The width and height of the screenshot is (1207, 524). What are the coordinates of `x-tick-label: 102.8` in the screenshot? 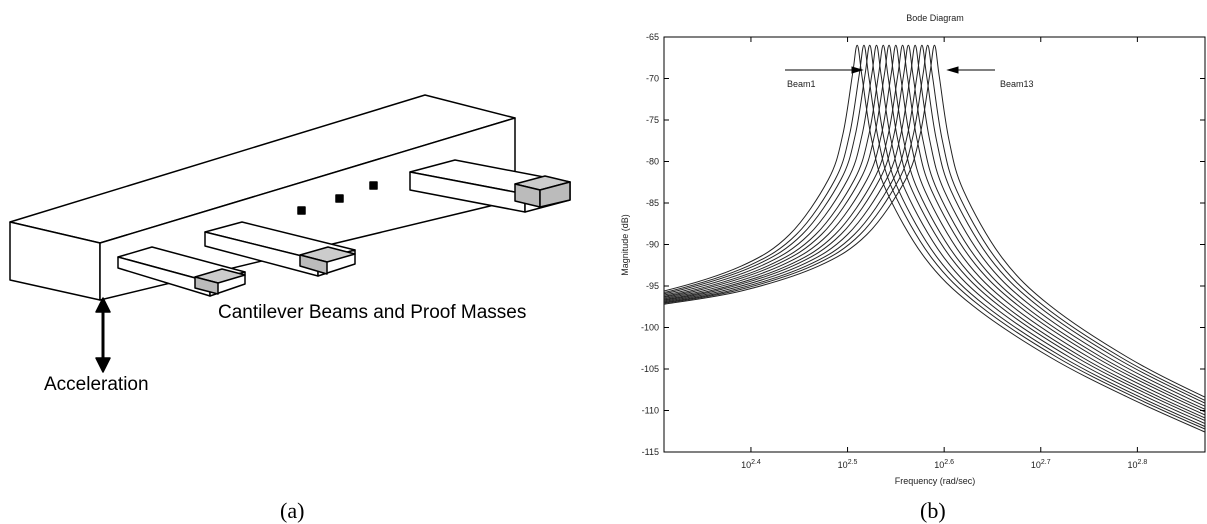 It's located at (1138, 464).